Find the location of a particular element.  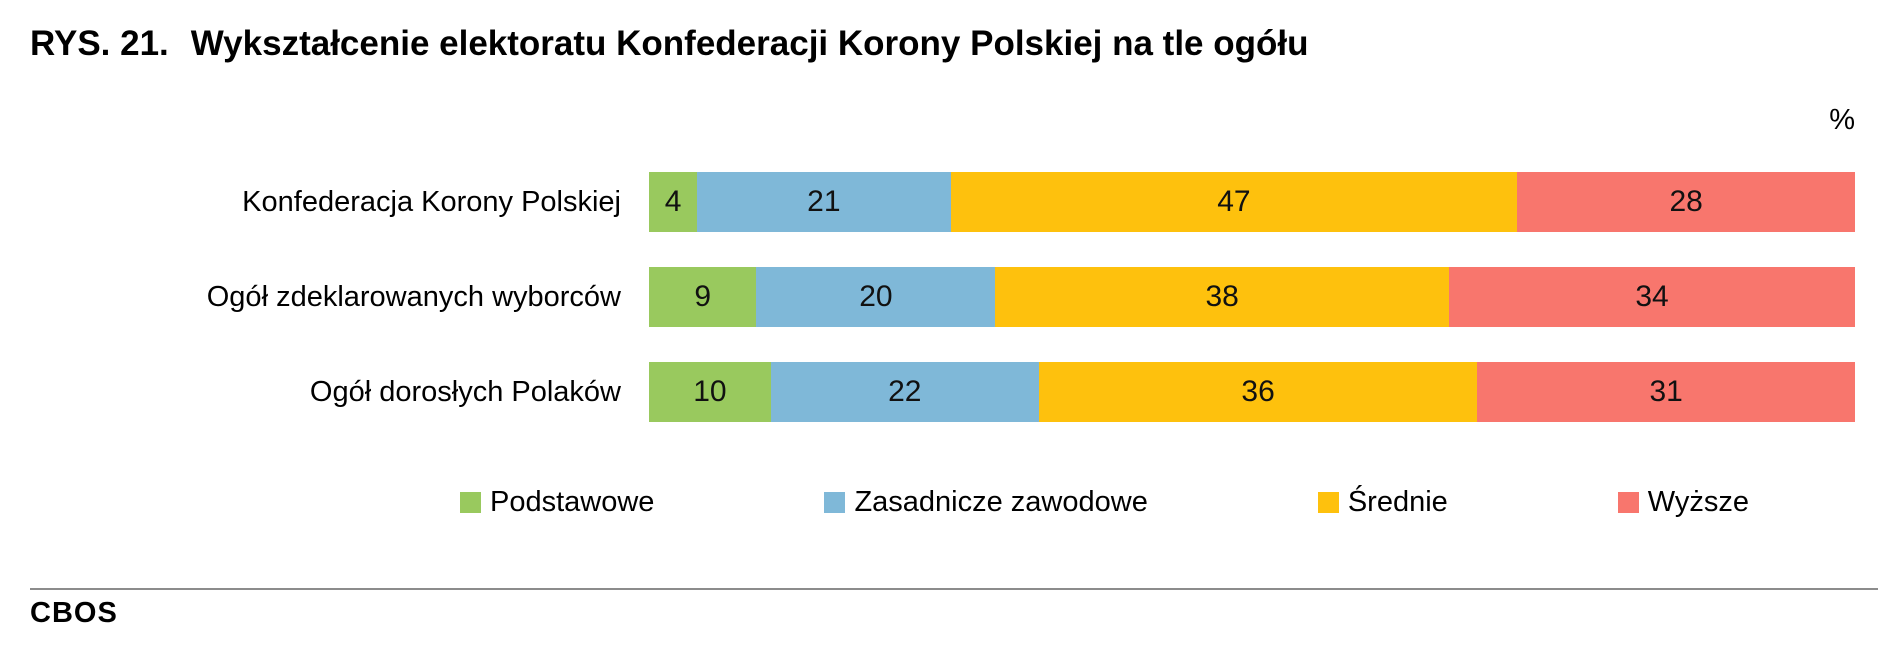

bar-segment-zasadnicze-zawodowe: 20 is located at coordinates (876, 297).